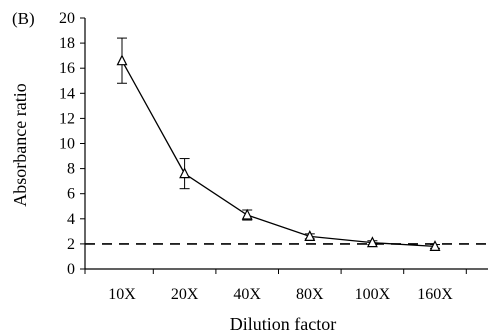 The image size is (495, 334). What do you see at coordinates (71, 269) in the screenshot?
I see `y-tick-label: 0` at bounding box center [71, 269].